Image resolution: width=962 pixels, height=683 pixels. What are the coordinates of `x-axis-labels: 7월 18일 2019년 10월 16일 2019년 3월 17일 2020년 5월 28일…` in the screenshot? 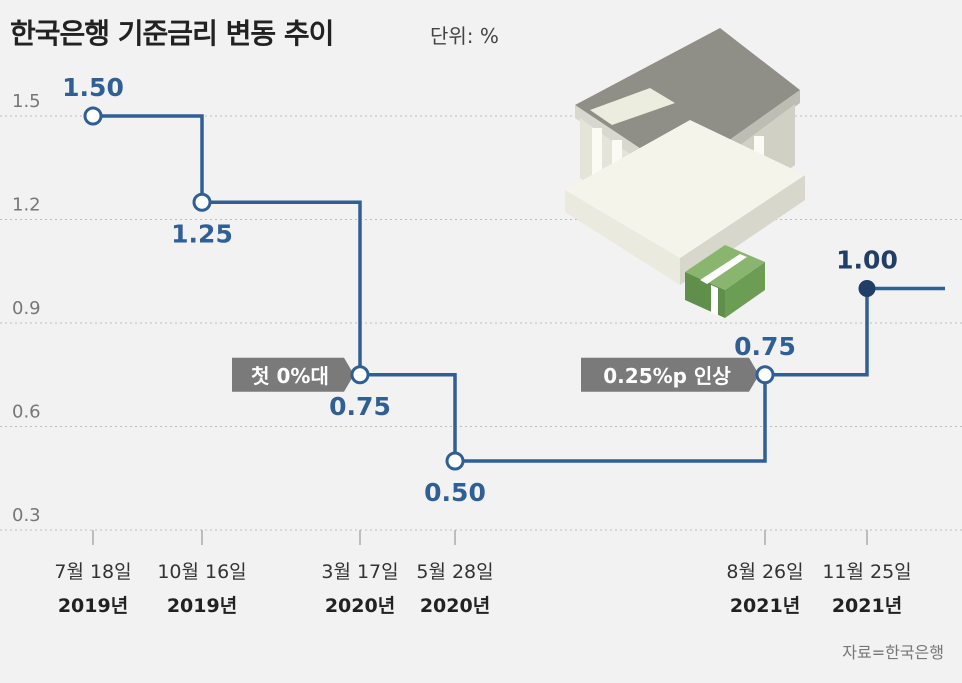 It's located at (483, 573).